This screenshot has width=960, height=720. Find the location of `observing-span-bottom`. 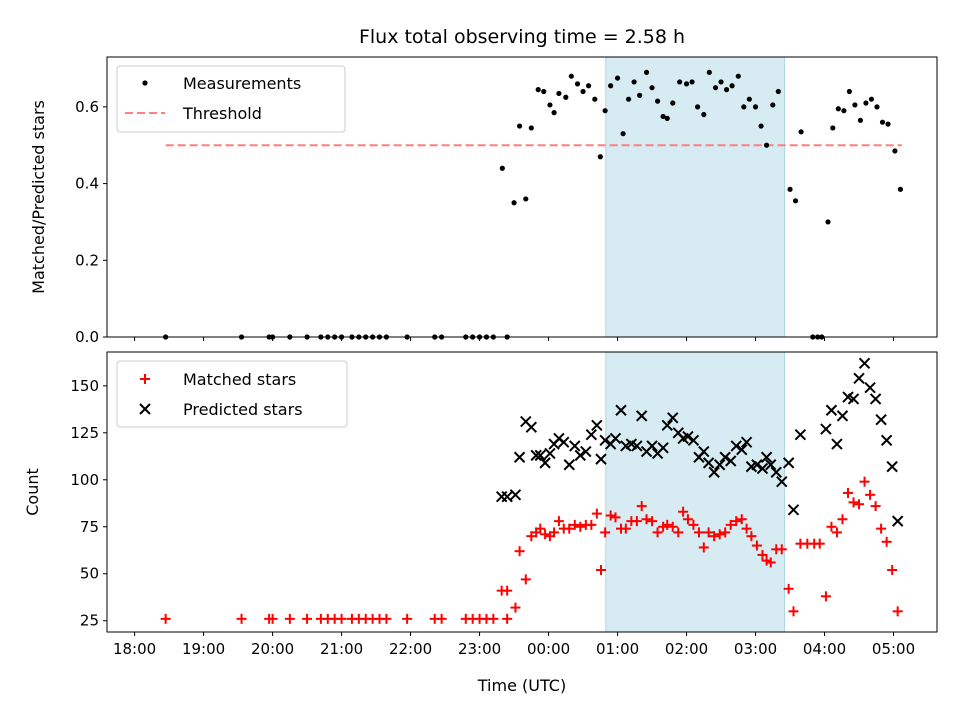

observing-span-bottom is located at coordinates (695, 492).